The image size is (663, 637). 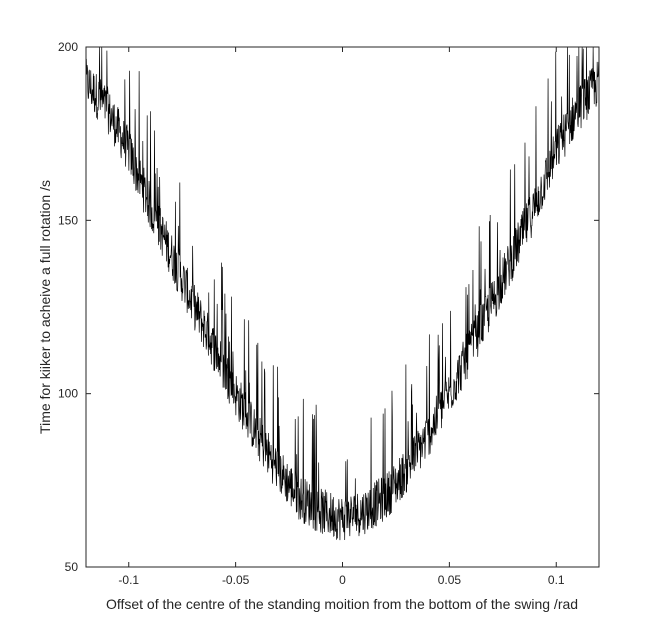 What do you see at coordinates (556, 580) in the screenshot?
I see `x-tick-label: 0.1` at bounding box center [556, 580].